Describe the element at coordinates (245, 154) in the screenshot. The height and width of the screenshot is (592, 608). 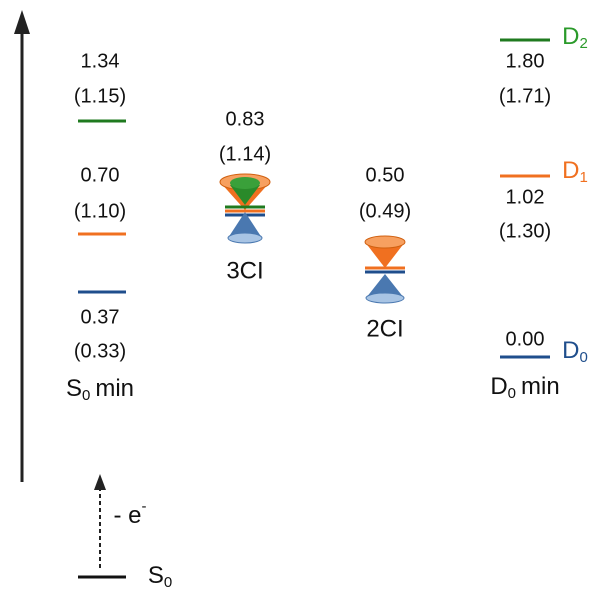
I see `ci-paren: (1.14)` at that location.